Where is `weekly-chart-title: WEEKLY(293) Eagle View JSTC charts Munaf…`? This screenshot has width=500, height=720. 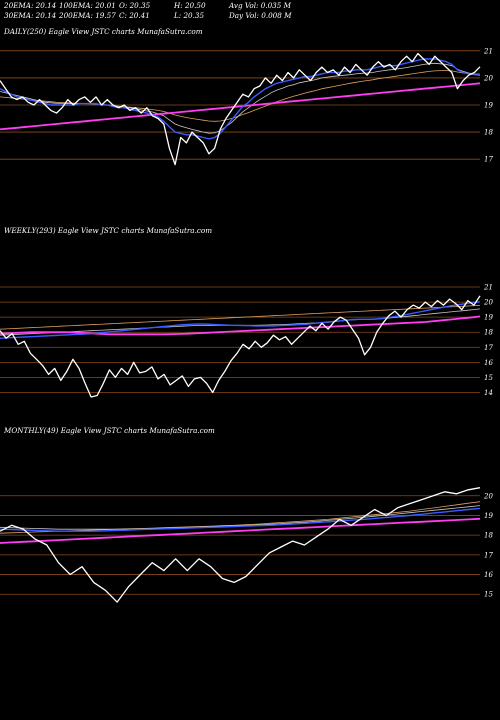
weekly-chart-title: WEEKLY(293) Eagle View JSTC charts Munaf… is located at coordinates (108, 230).